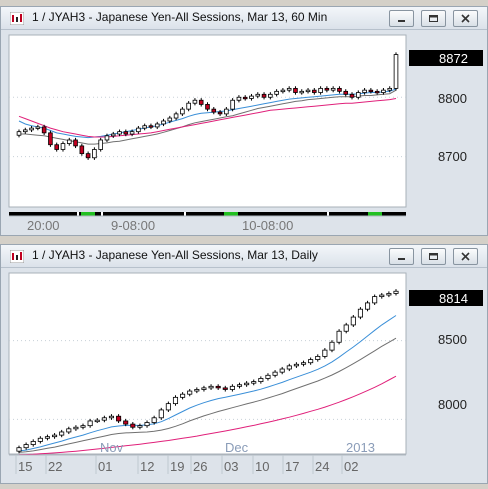 This screenshot has width=488, height=489. What do you see at coordinates (452, 404) in the screenshot?
I see `price-label-8000: 8000` at bounding box center [452, 404].